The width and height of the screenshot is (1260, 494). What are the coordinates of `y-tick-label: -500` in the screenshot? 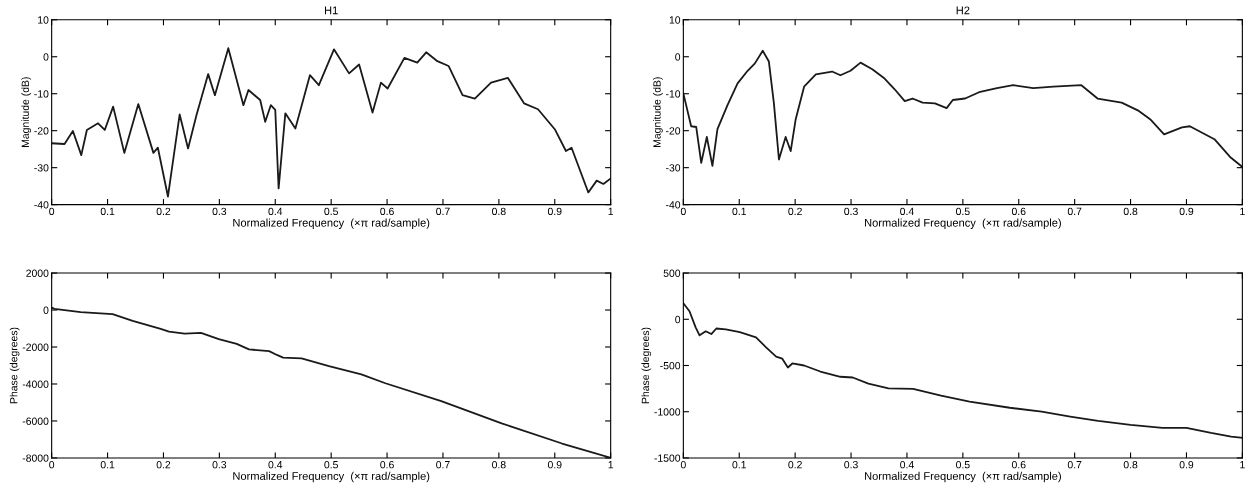 It's located at (670, 366).